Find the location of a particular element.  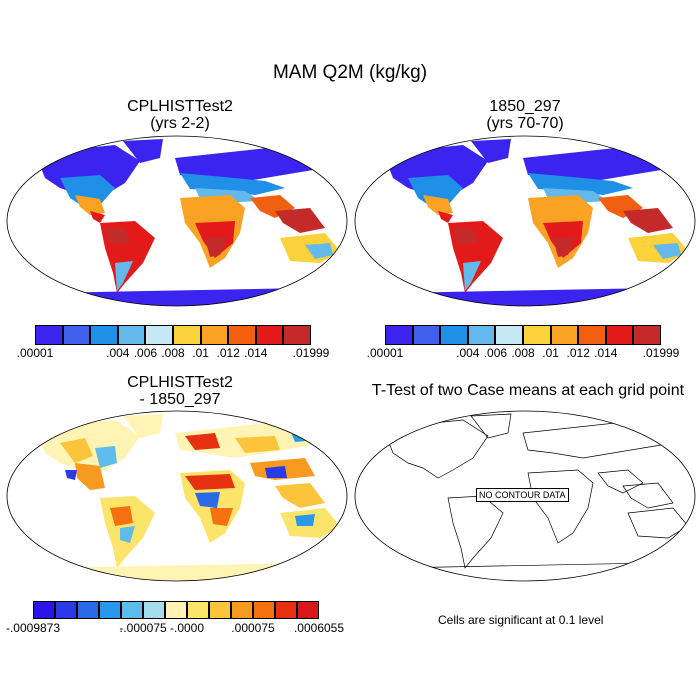

panel-3-title-line1: CPLHISTTest2 is located at coordinates (180, 382).